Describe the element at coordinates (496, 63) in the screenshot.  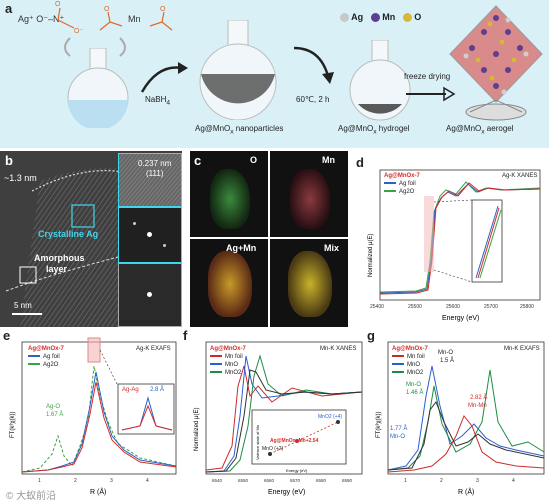
I see `aerogel-crystal` at that location.